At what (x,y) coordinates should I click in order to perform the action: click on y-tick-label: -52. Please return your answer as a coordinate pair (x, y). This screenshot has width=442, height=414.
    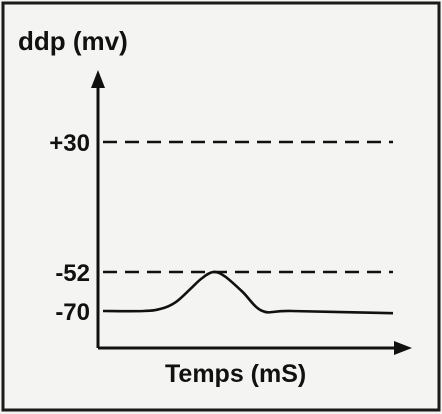
    Looking at the image, I should click on (72, 273).